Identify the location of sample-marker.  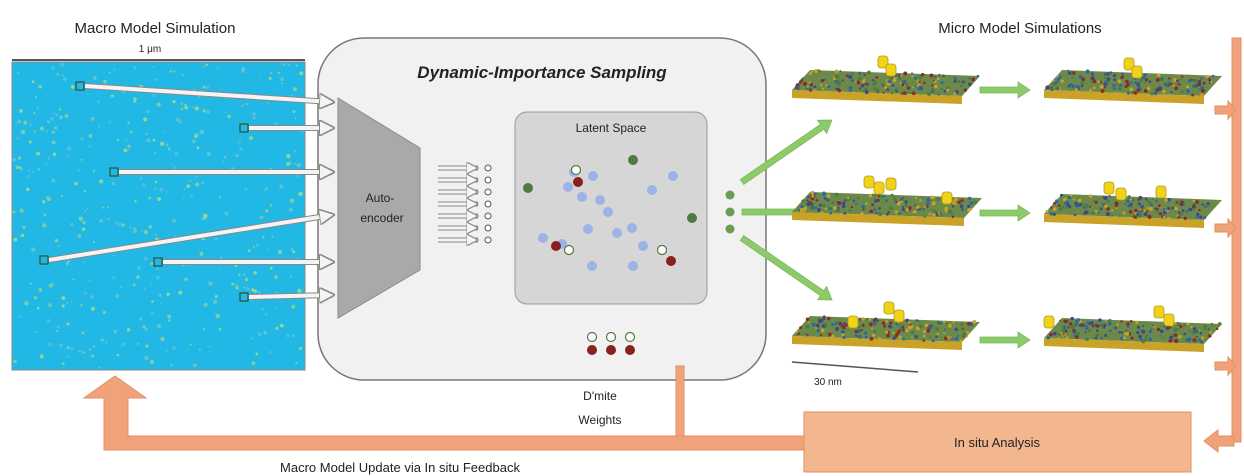
(244, 128).